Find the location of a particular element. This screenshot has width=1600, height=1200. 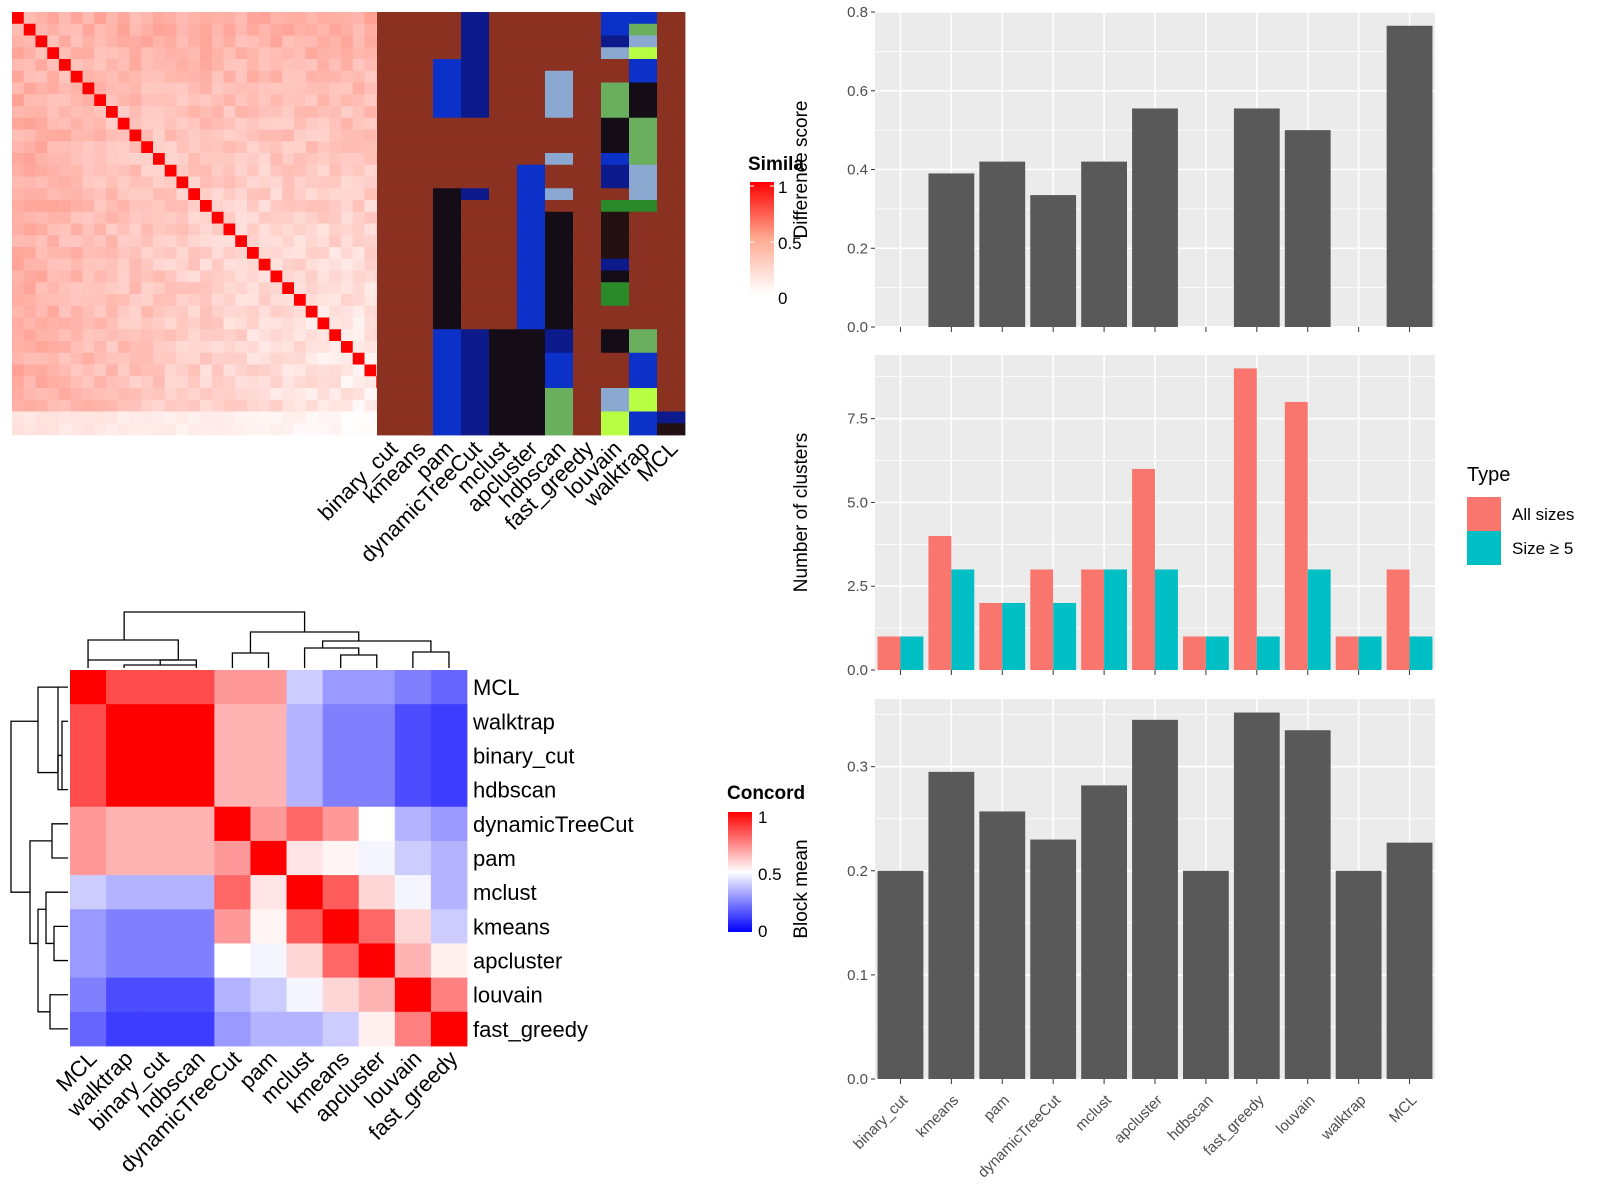

y-tick-label: 0.6 is located at coordinates (857, 91).